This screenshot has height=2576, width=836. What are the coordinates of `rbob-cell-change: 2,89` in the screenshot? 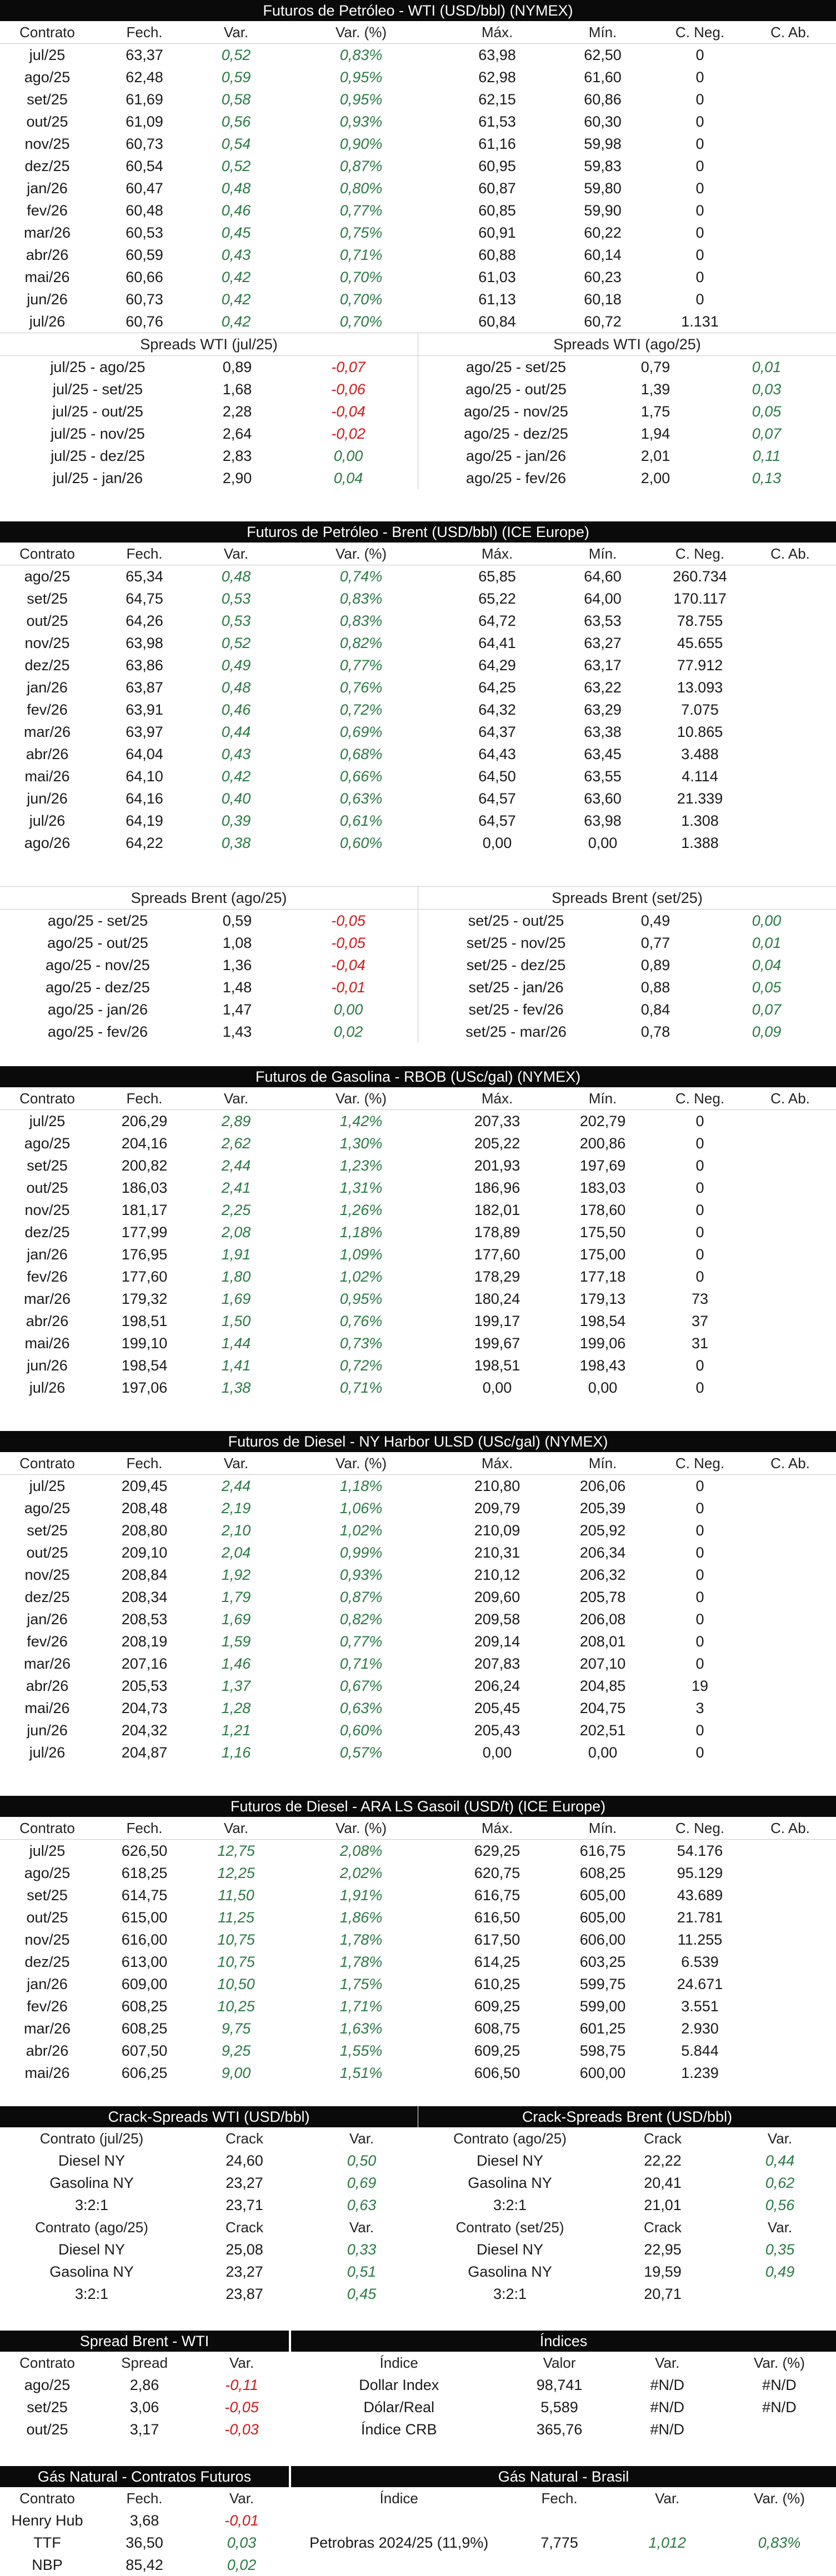 It's located at (236, 1120).